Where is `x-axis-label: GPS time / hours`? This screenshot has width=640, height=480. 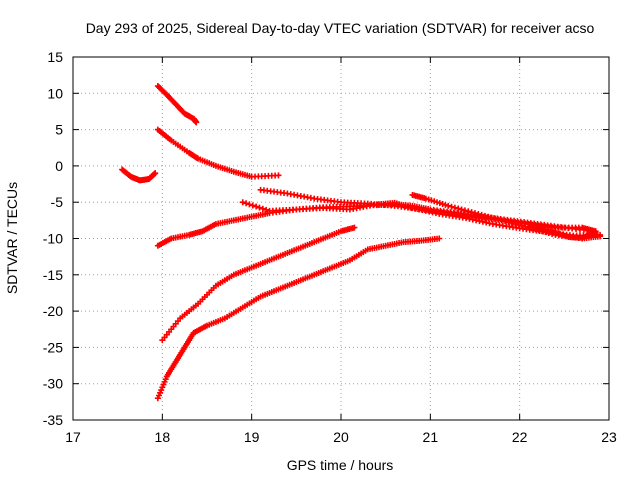
x-axis-label: GPS time / hours is located at coordinates (340, 465).